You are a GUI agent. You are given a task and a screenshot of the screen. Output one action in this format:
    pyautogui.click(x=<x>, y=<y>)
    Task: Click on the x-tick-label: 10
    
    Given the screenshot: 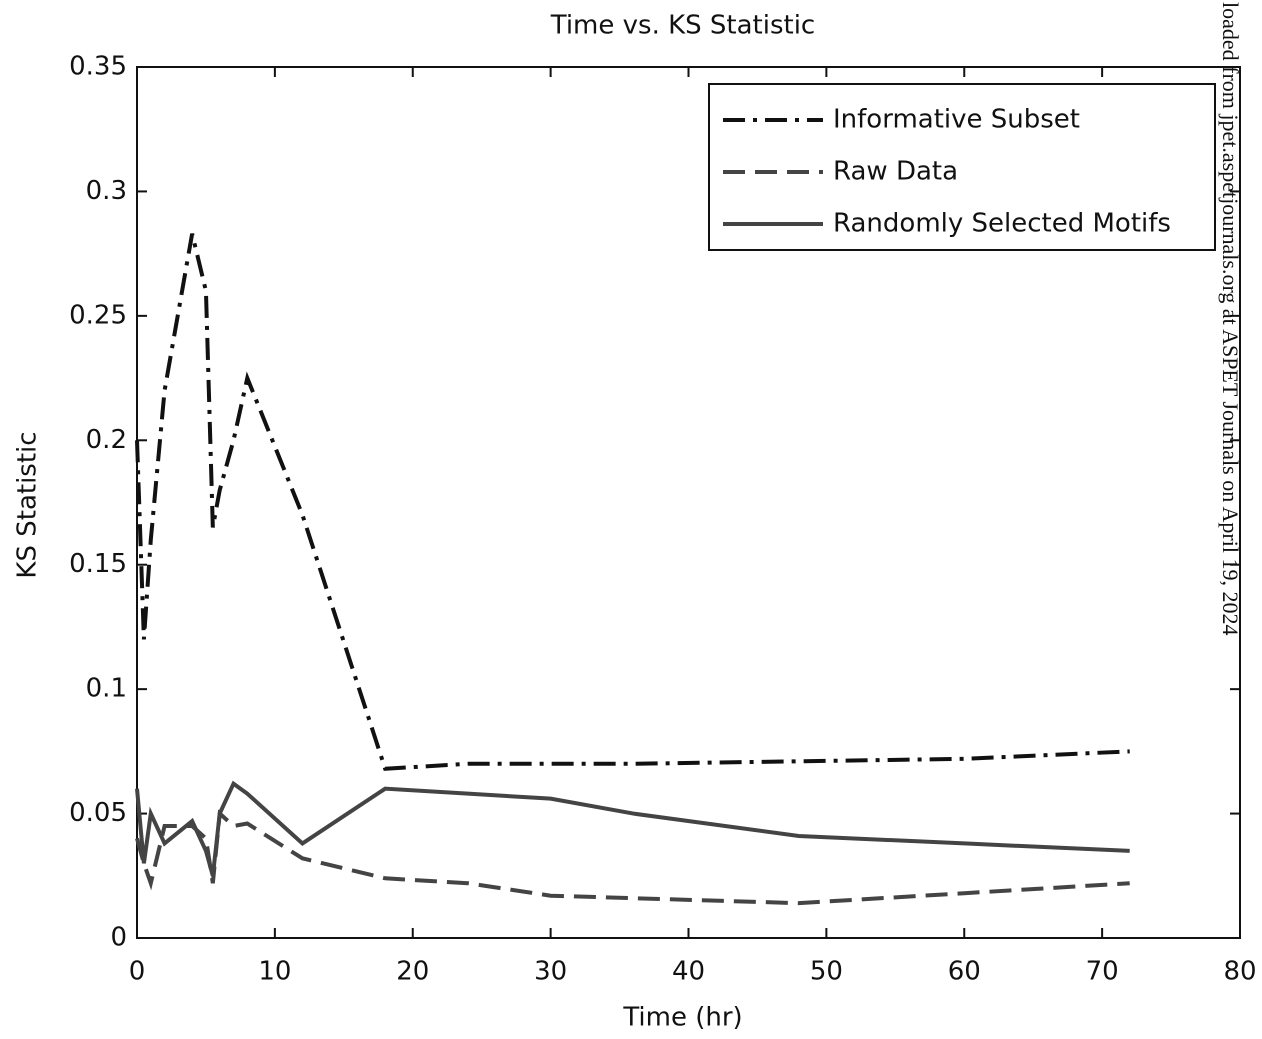 What is the action you would take?
    pyautogui.click(x=274, y=972)
    